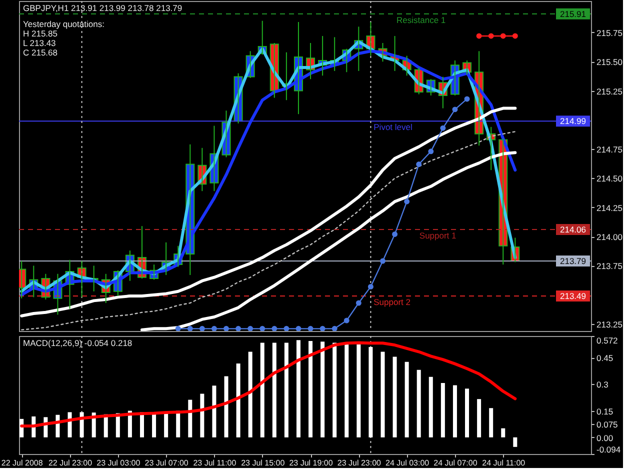 The image size is (625, 469). What do you see at coordinates (263, 463) in the screenshot?
I see `x-tick-label: 23 Jul 15:00` at bounding box center [263, 463].